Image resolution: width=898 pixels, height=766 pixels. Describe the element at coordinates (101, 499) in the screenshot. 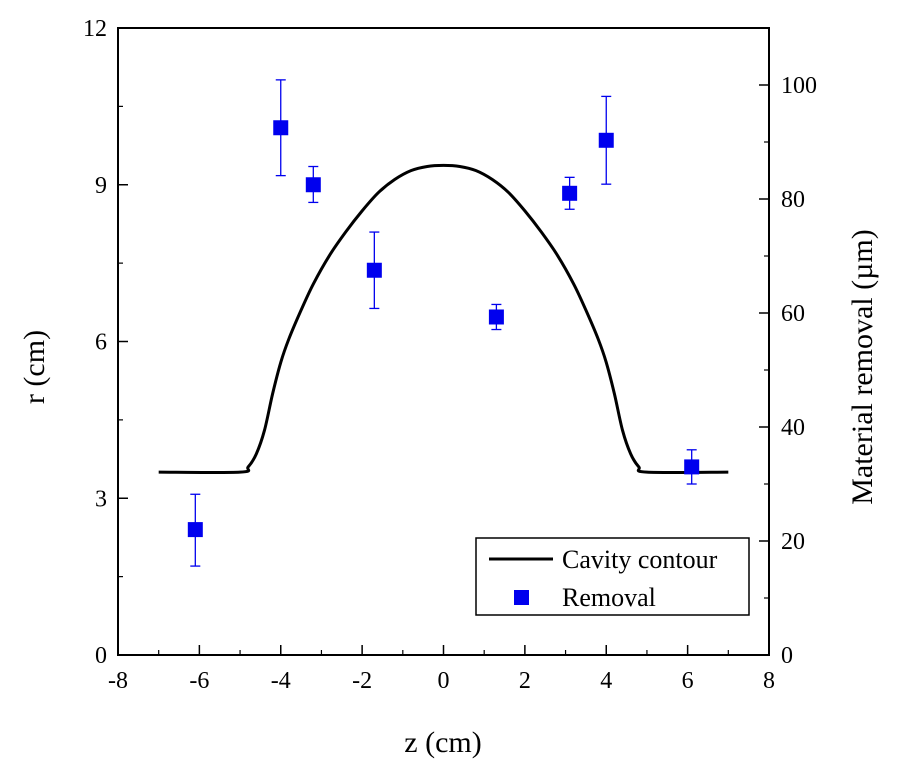

I see `y-tick-label: 3` at that location.